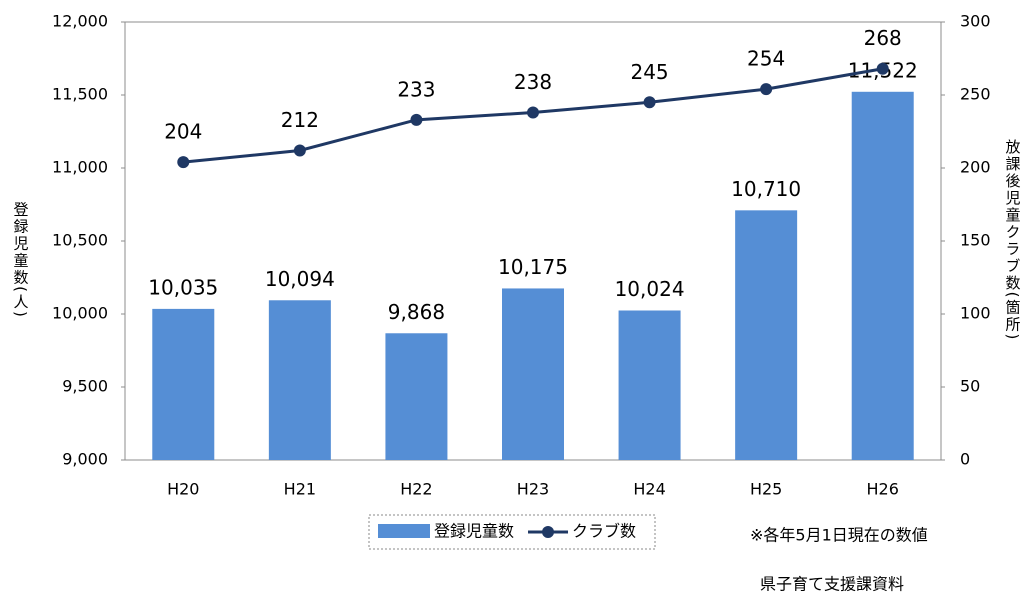 The width and height of the screenshot is (1024, 596). I want to click on legend-marker, so click(548, 532).